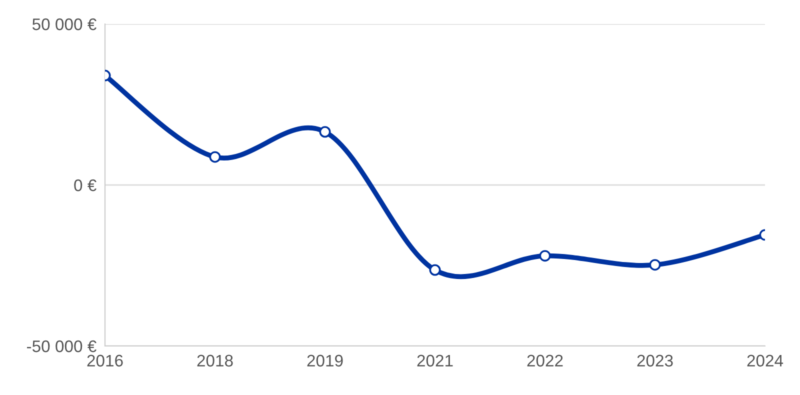 This screenshot has height=395, width=800. I want to click on x-tick-label: 2021, so click(435, 360).